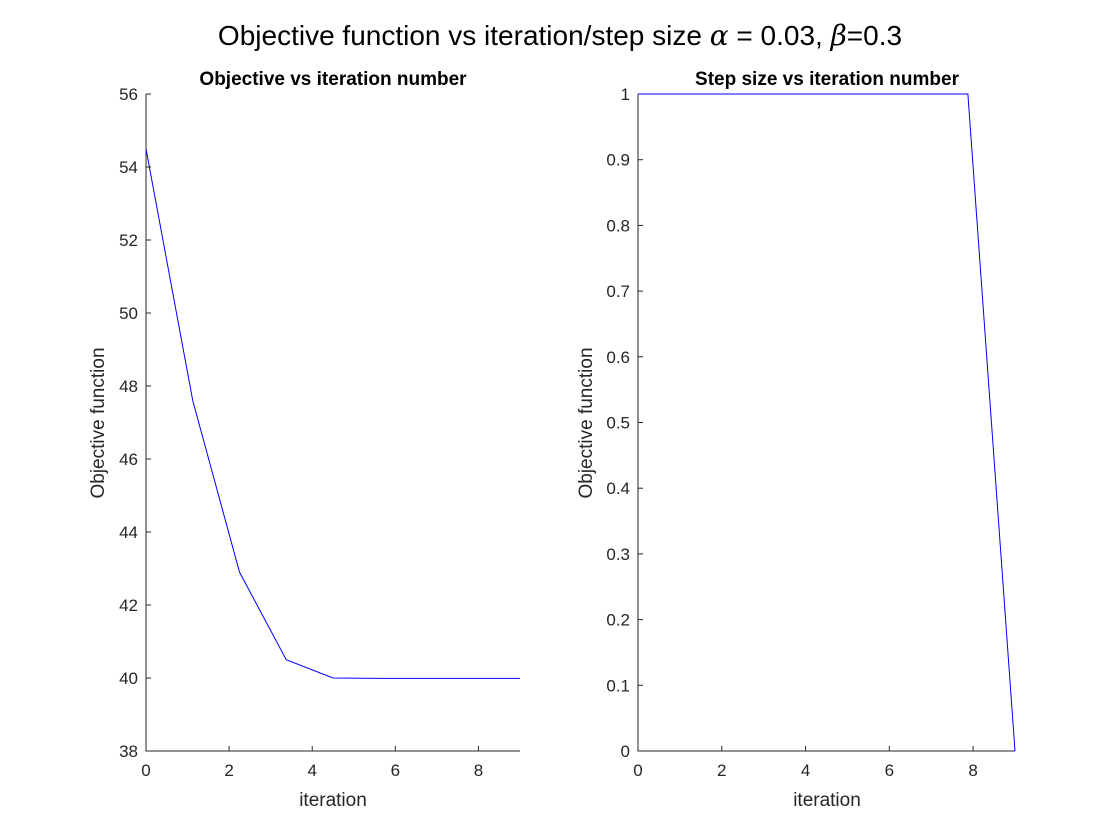  What do you see at coordinates (618, 291) in the screenshot?
I see `subplot-step-size-y-tick-label: 0.7` at bounding box center [618, 291].